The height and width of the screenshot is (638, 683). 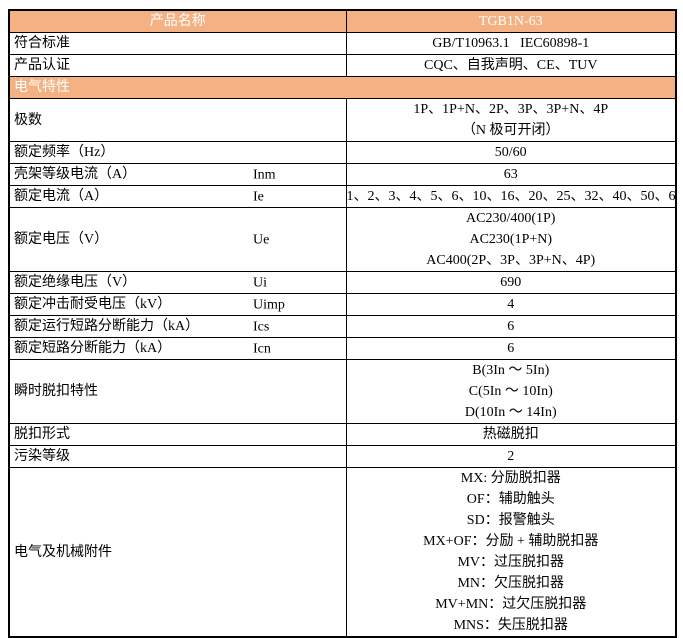 I want to click on spec-label-cell: 壳架等级电流（A） Inm, so click(x=177, y=174).